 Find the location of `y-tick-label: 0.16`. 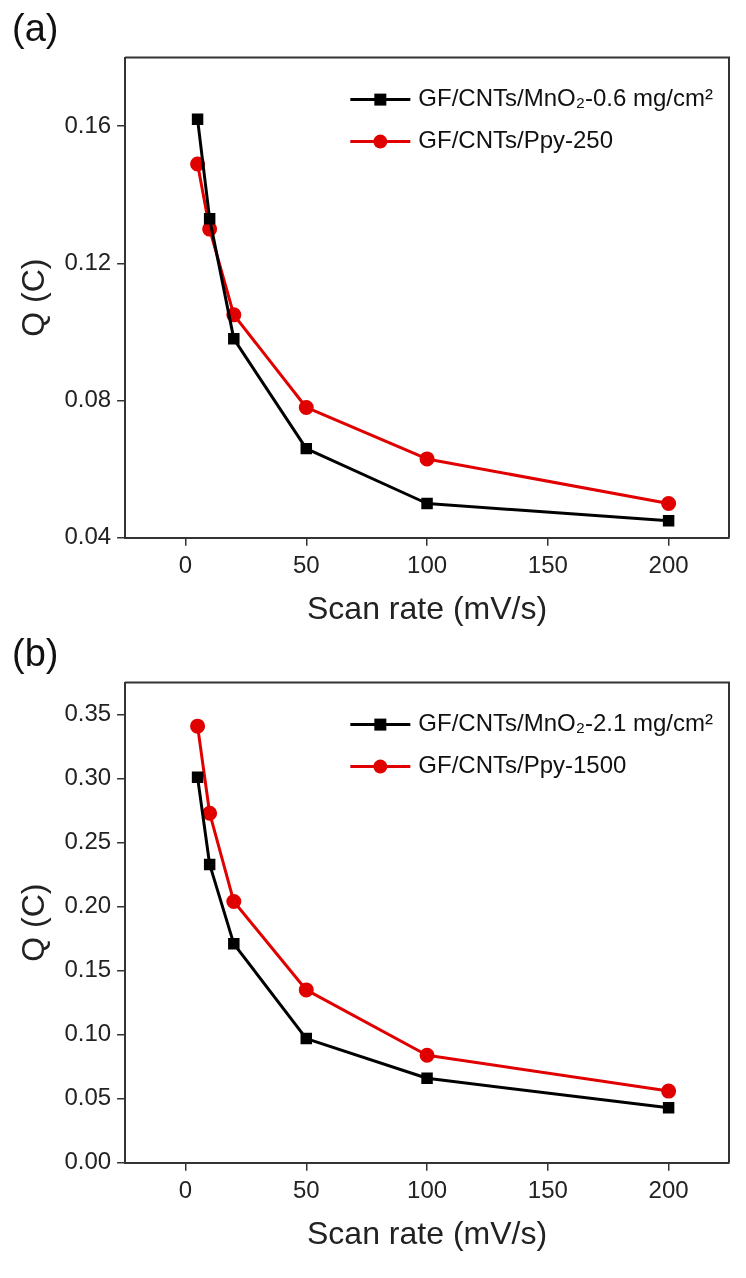

y-tick-label: 0.16 is located at coordinates (88, 124).